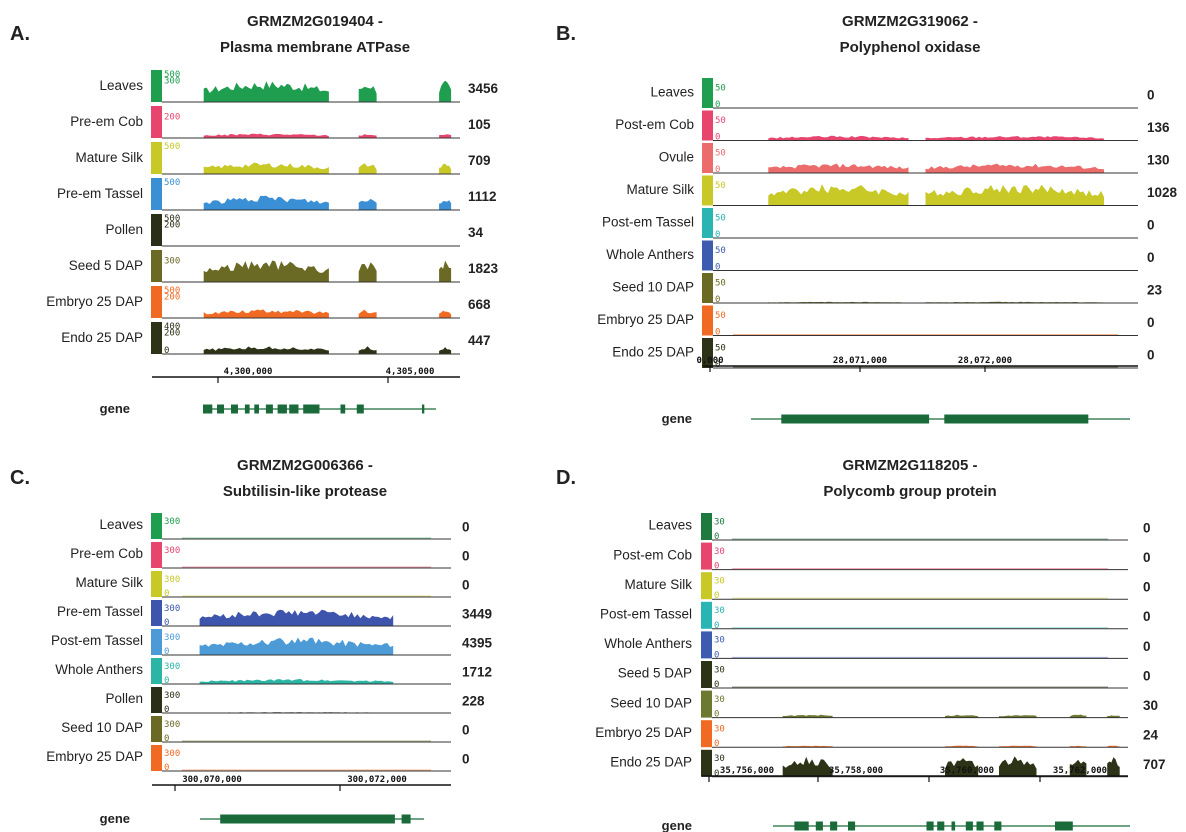 This screenshot has width=1186, height=832. What do you see at coordinates (896, 825) in the screenshot?
I see `gene-model: gene` at bounding box center [896, 825].